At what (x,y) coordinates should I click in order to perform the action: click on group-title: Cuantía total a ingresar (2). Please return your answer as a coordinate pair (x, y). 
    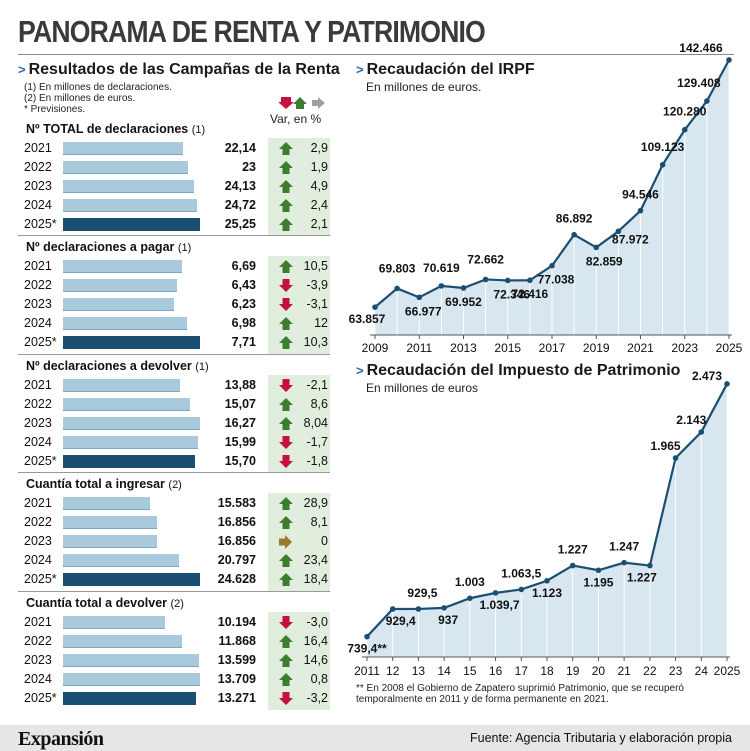
    Looking at the image, I should click on (104, 484).